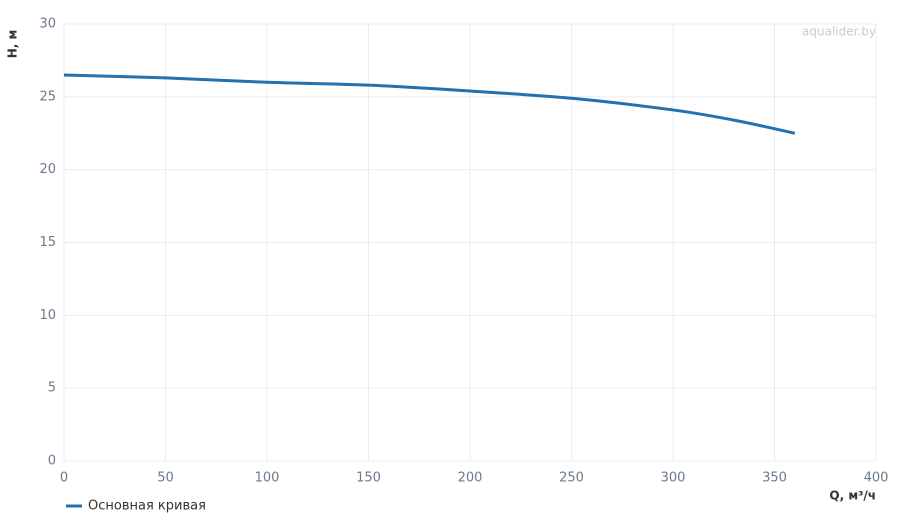 Image resolution: width=900 pixels, height=520 pixels. Describe the element at coordinates (267, 478) in the screenshot. I see `x-tick-label: 100` at that location.